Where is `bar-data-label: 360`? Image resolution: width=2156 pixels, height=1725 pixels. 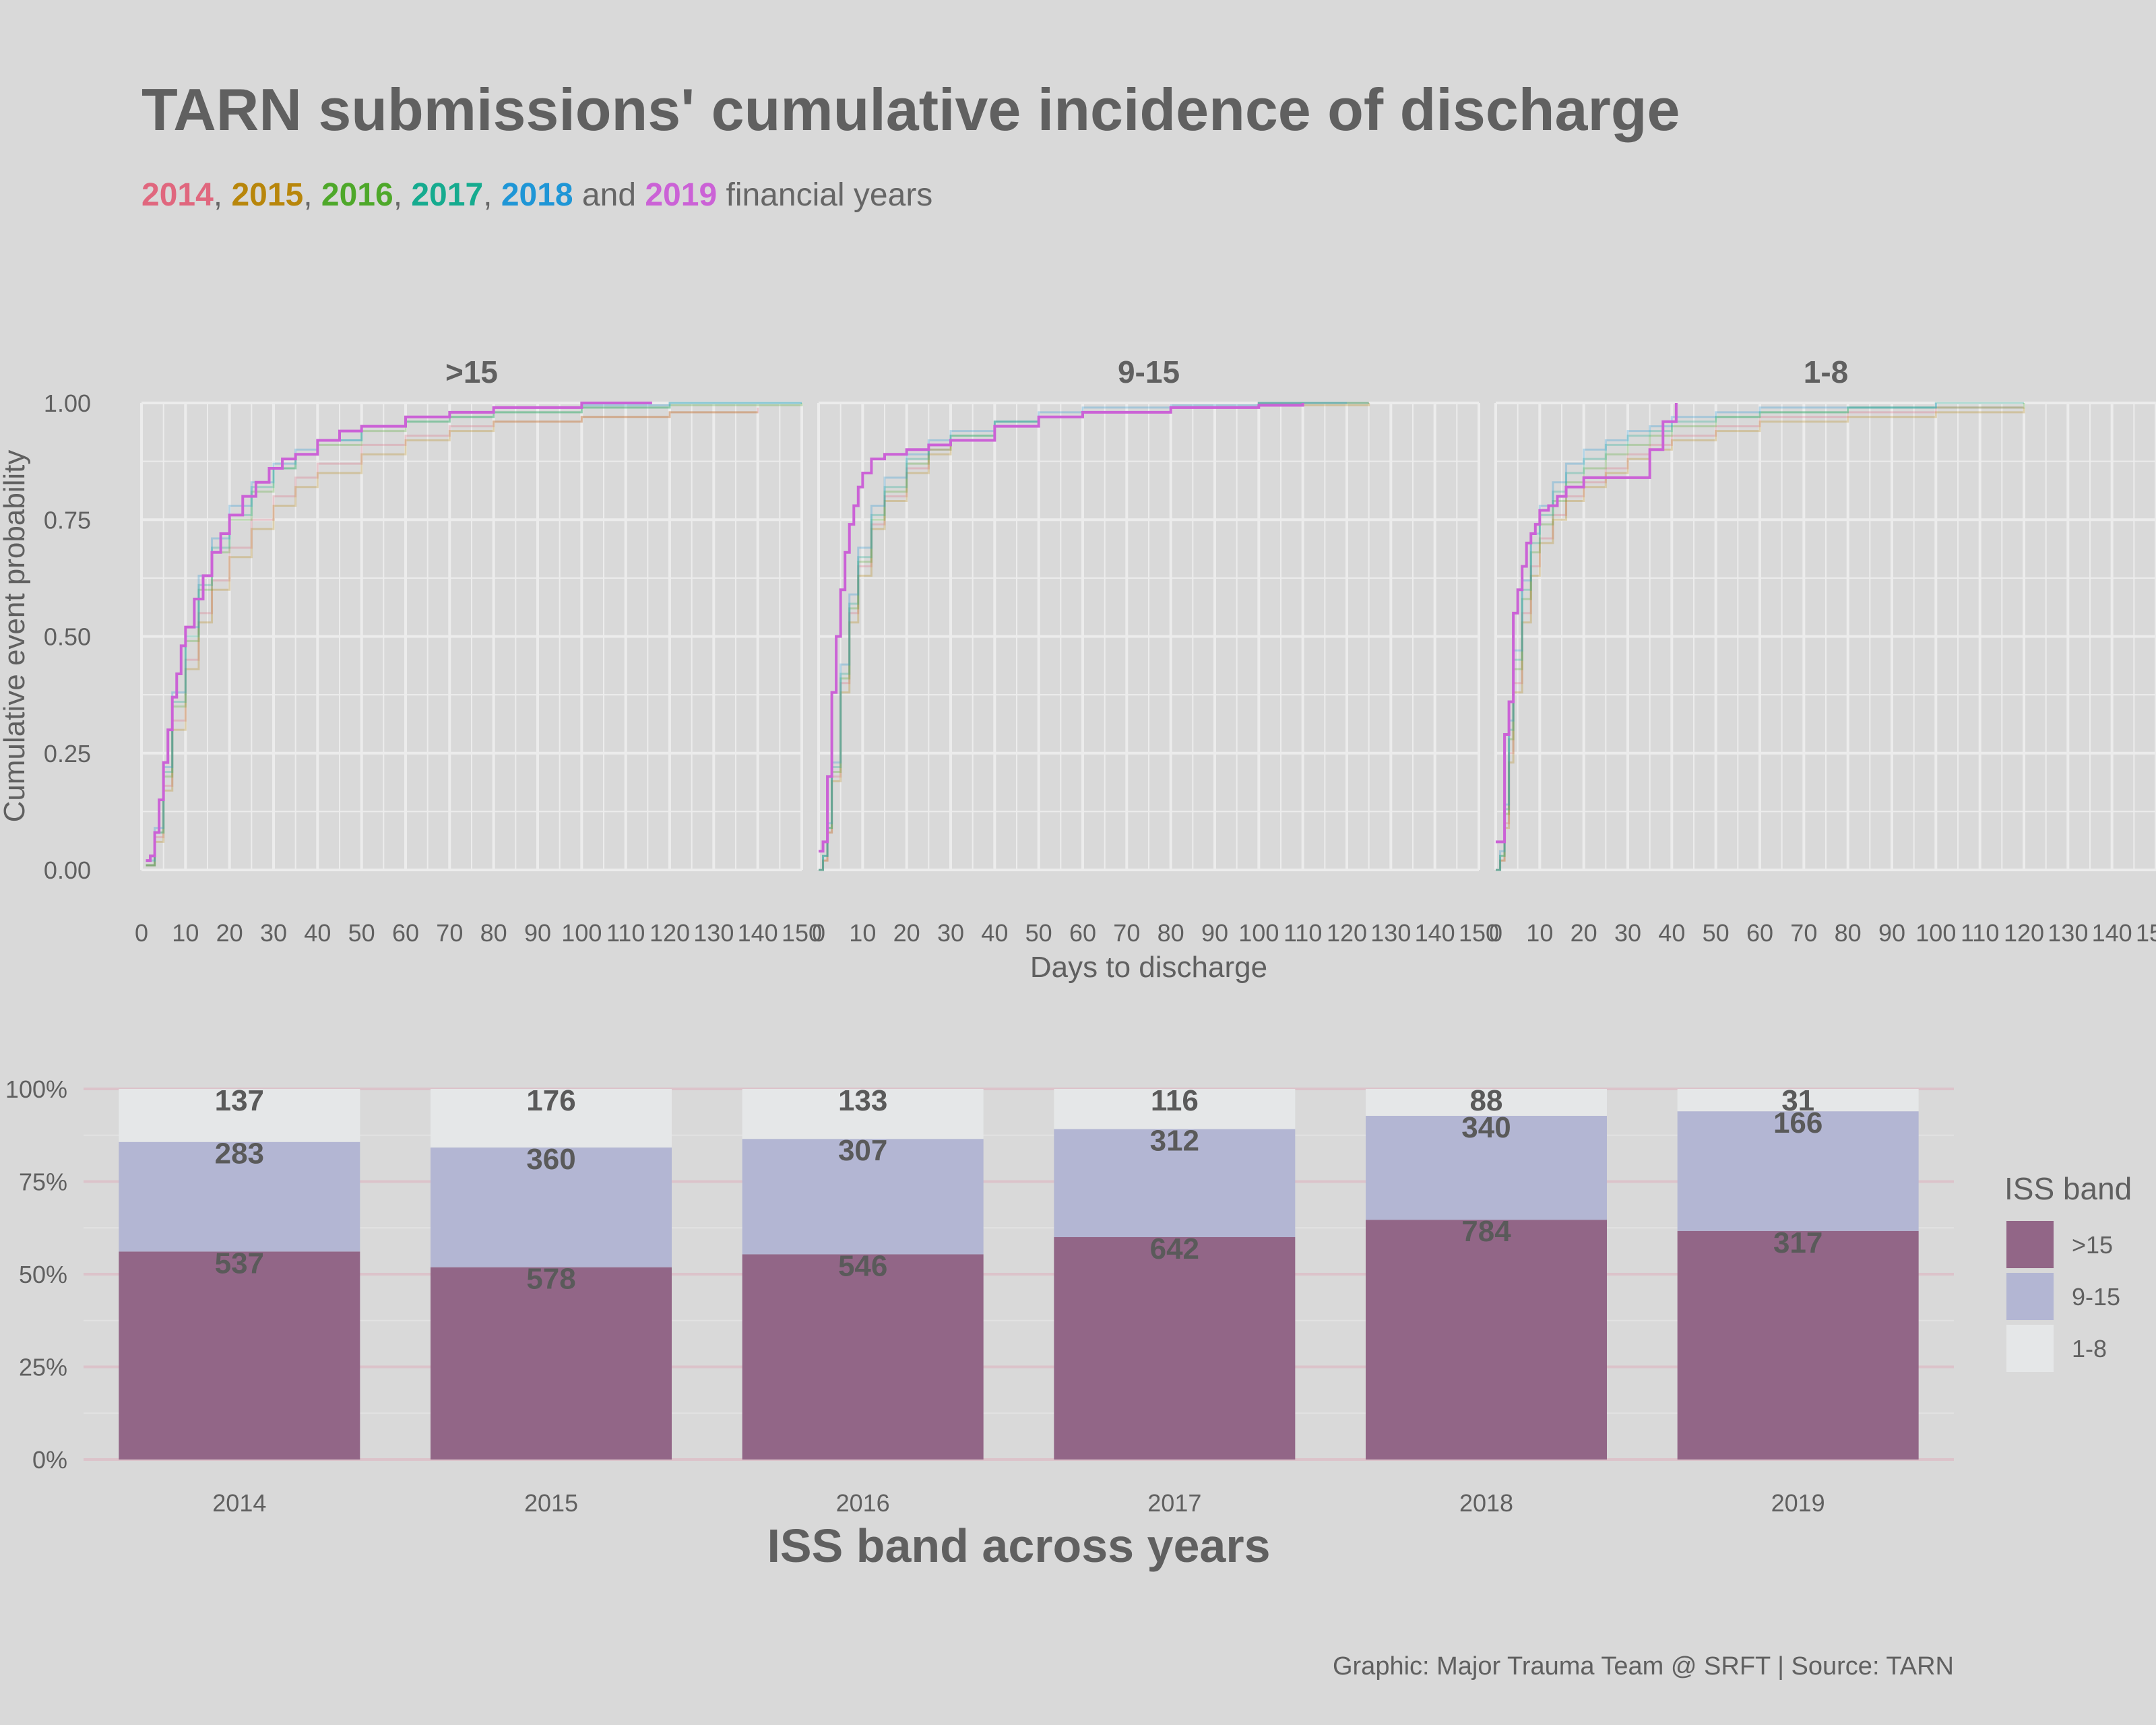
bar-data-label: 360 is located at coordinates (550, 1159).